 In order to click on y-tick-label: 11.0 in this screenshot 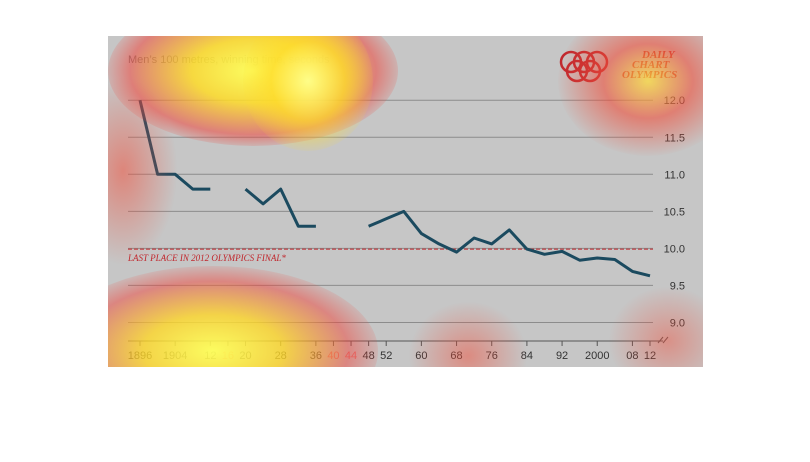, I will do `click(674, 175)`.